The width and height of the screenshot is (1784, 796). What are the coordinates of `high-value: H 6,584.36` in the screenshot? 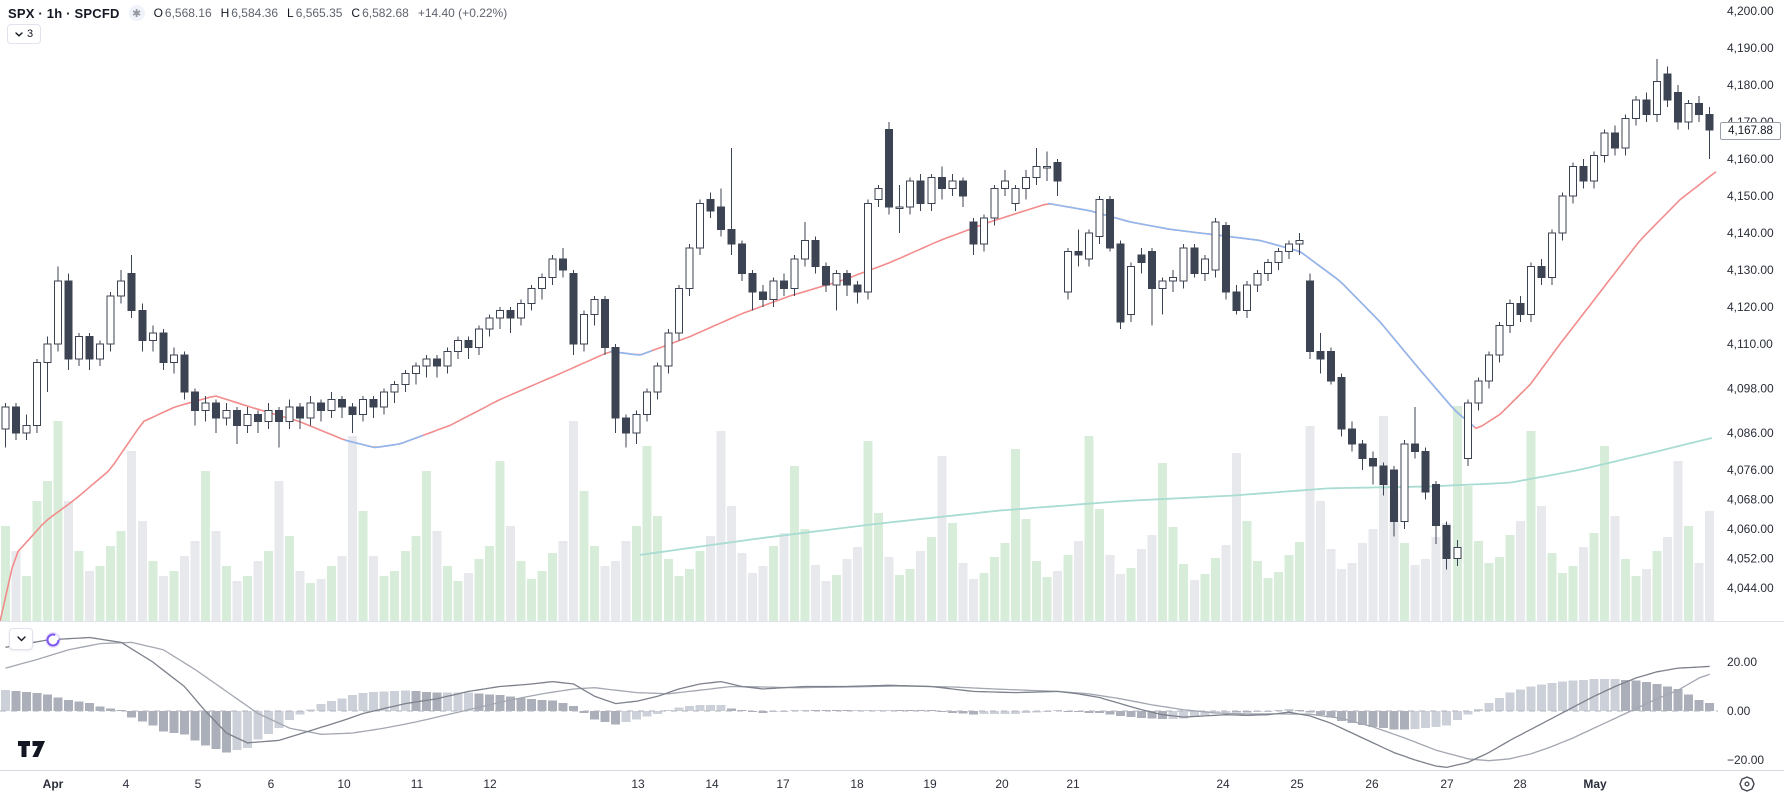 It's located at (249, 13).